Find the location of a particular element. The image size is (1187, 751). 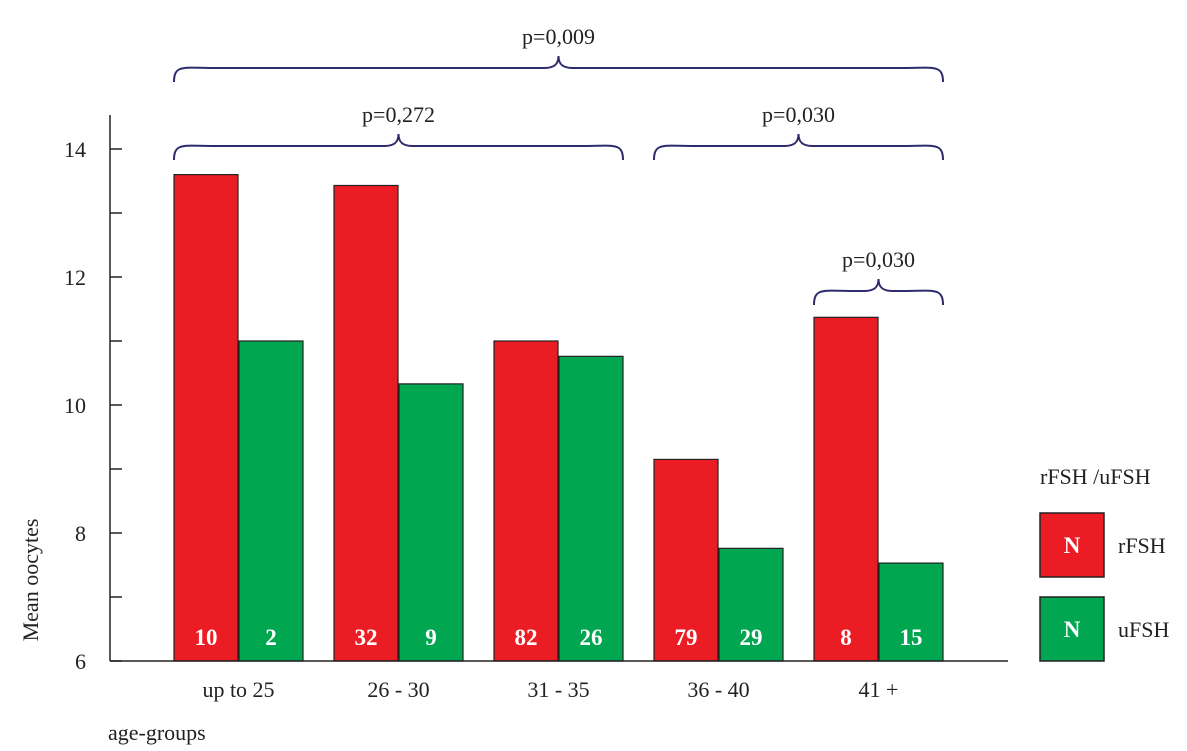

legend-label-rfsh: rFSH is located at coordinates (1142, 545).